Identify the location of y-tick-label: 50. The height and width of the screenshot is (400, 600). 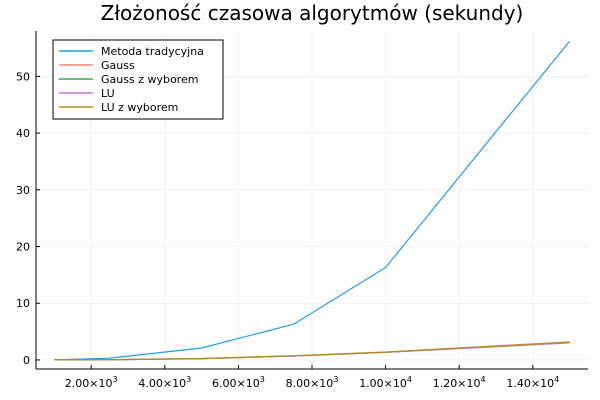
(23, 76).